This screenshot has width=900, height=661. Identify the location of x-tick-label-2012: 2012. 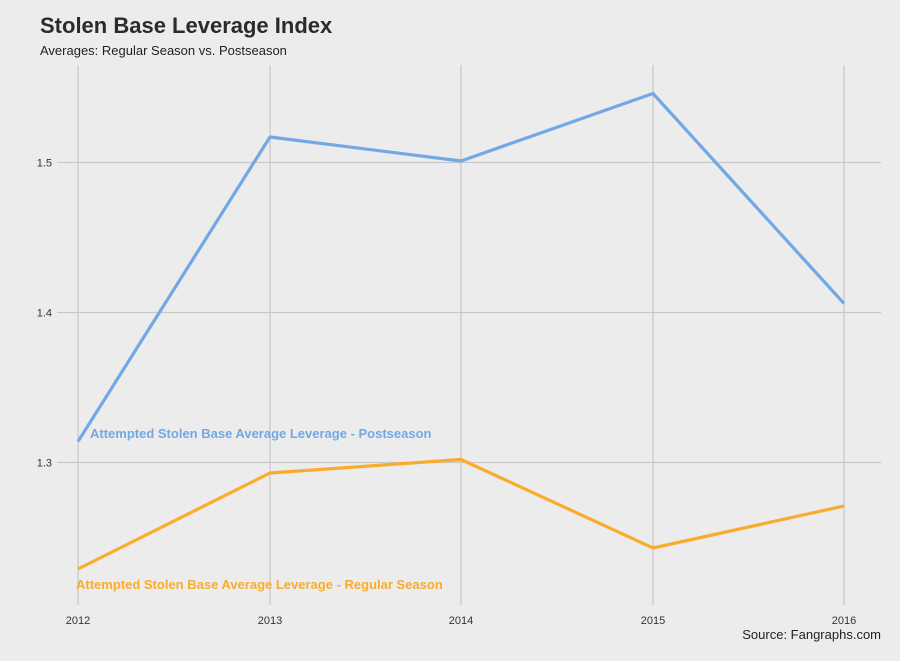
(78, 621).